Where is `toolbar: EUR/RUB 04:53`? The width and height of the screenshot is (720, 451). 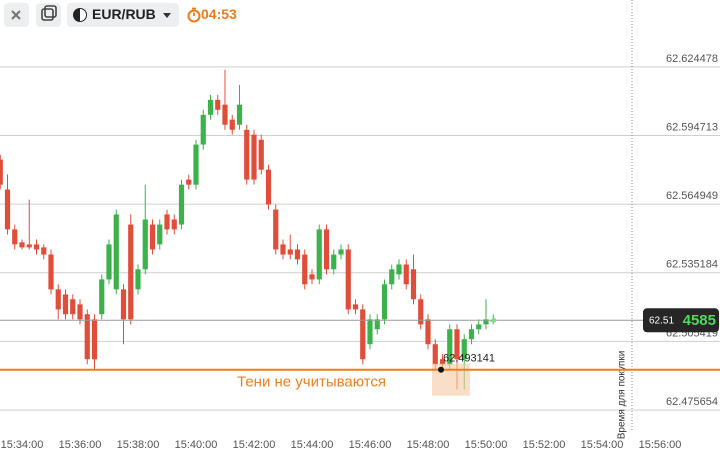
toolbar: EUR/RUB 04:53 is located at coordinates (120, 15).